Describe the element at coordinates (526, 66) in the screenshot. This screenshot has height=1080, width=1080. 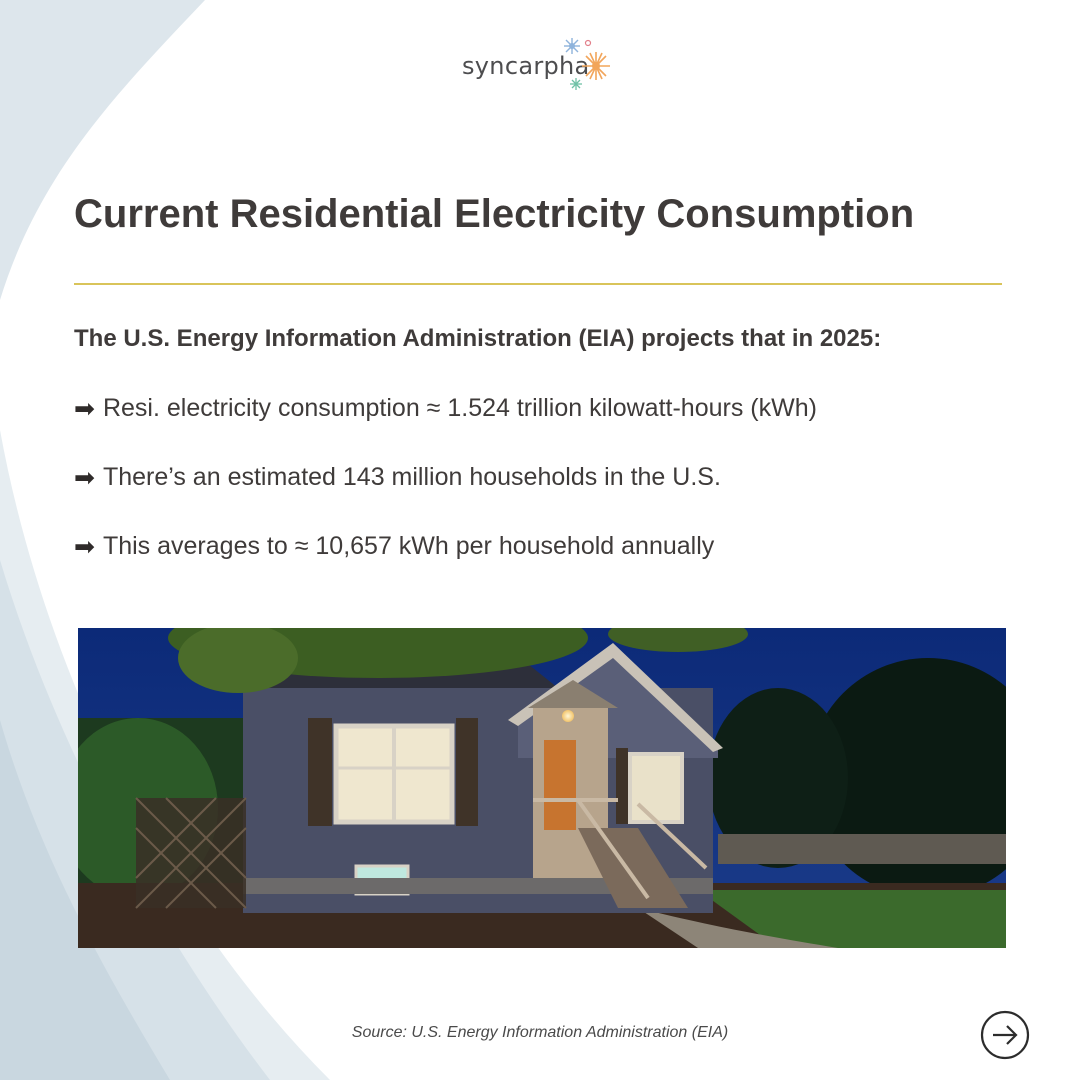
I see `brand-name: syncarpha` at that location.